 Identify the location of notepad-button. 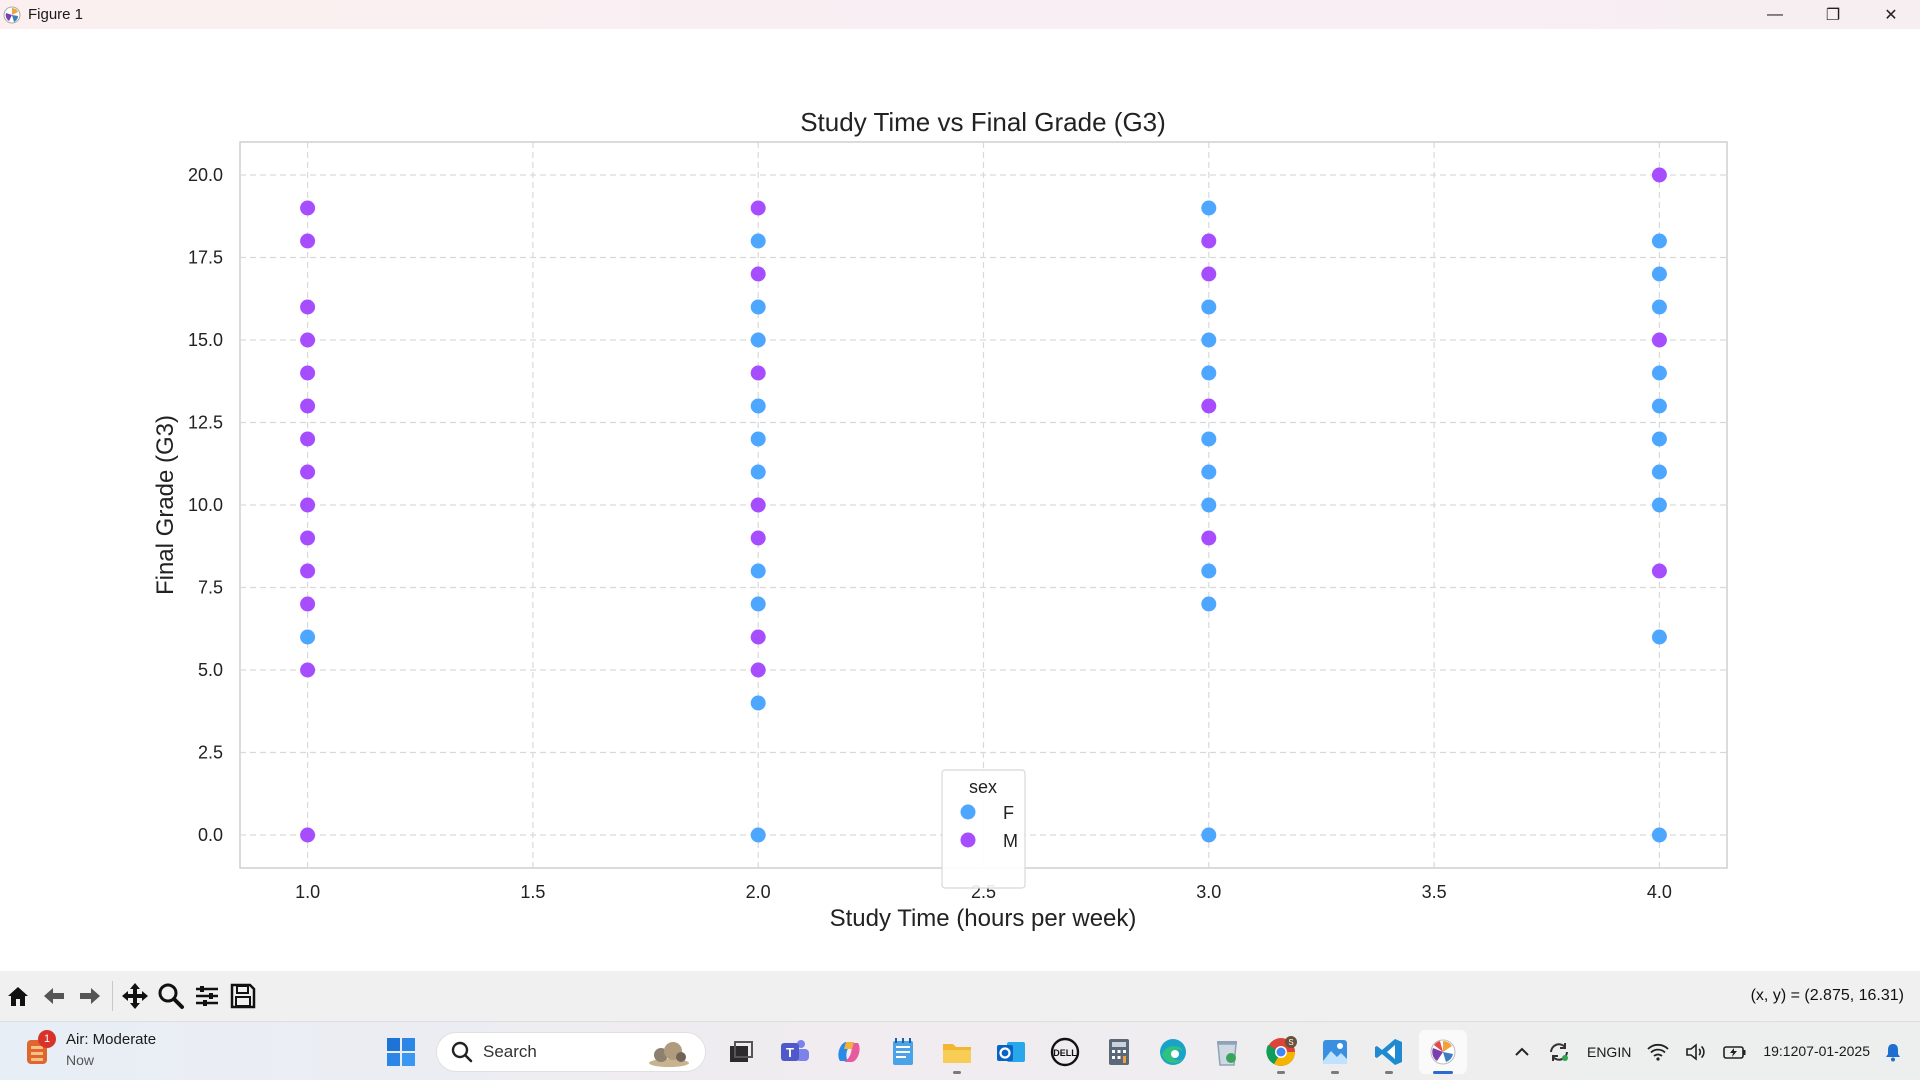
(903, 1052).